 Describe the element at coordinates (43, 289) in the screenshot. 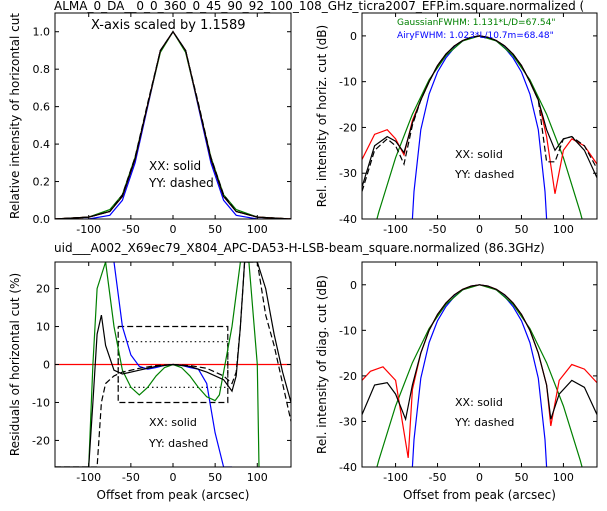

I see `y-tick-label: 20` at that location.